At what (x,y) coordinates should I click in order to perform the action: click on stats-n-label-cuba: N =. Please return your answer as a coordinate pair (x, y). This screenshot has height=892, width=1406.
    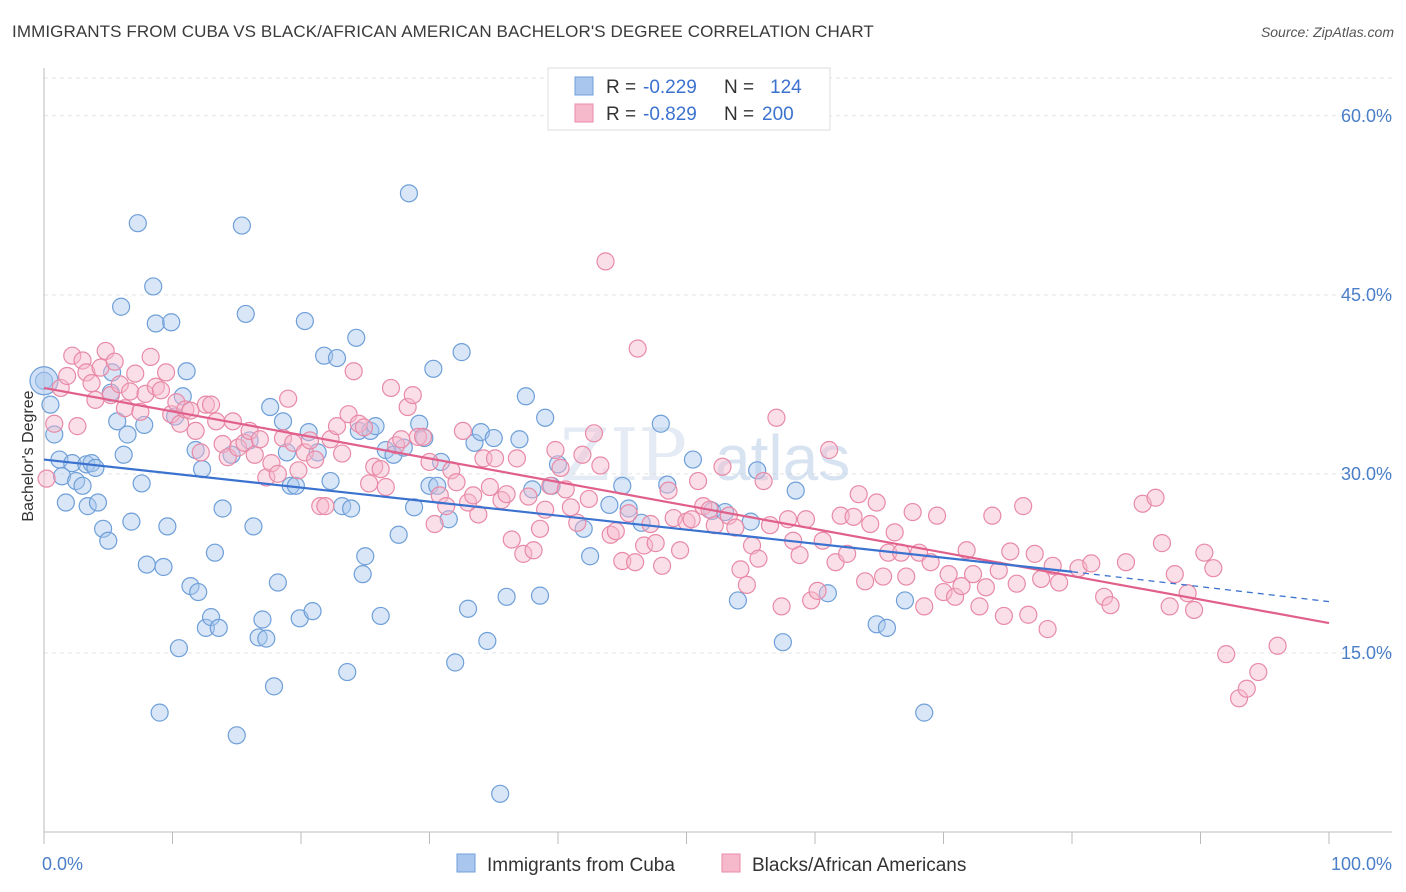
    Looking at the image, I should click on (739, 87).